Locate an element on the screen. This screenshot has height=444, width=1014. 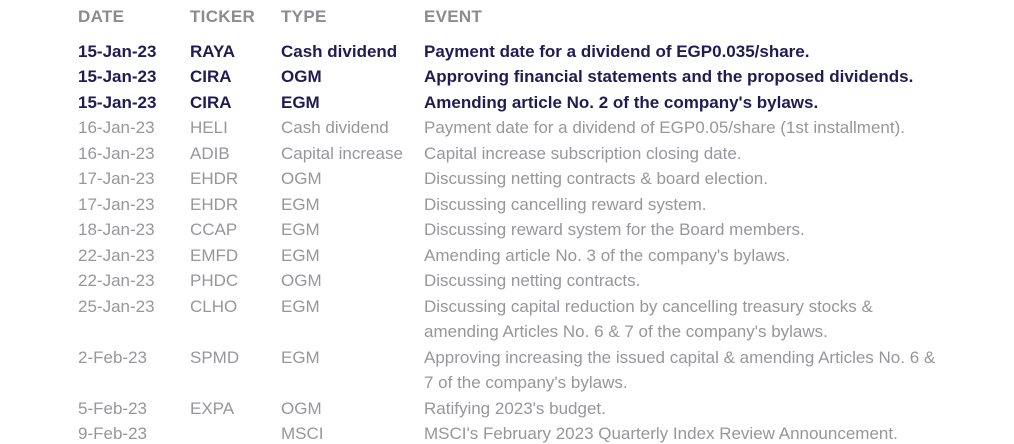
column-header-type: TYPE is located at coordinates (304, 16).